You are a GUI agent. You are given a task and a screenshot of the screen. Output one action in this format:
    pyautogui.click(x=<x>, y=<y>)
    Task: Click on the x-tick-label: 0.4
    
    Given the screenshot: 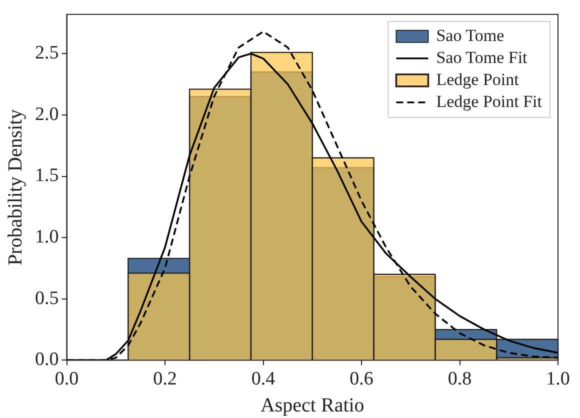 What is the action you would take?
    pyautogui.click(x=263, y=379)
    